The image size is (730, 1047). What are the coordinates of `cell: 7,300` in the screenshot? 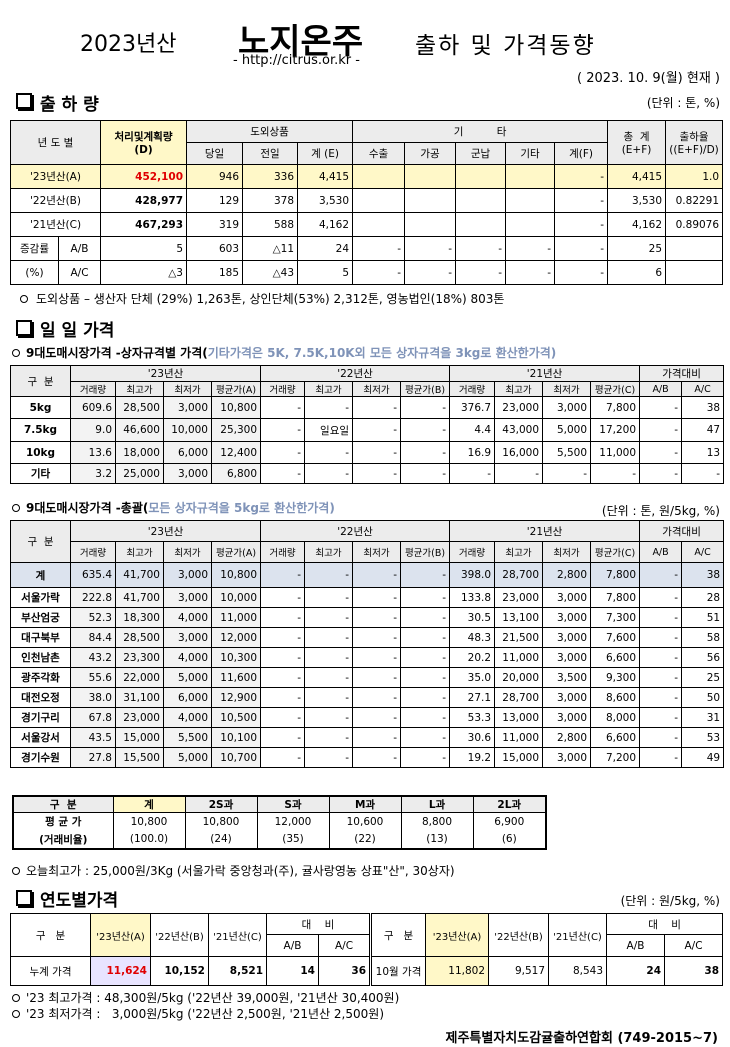 It's located at (615, 617).